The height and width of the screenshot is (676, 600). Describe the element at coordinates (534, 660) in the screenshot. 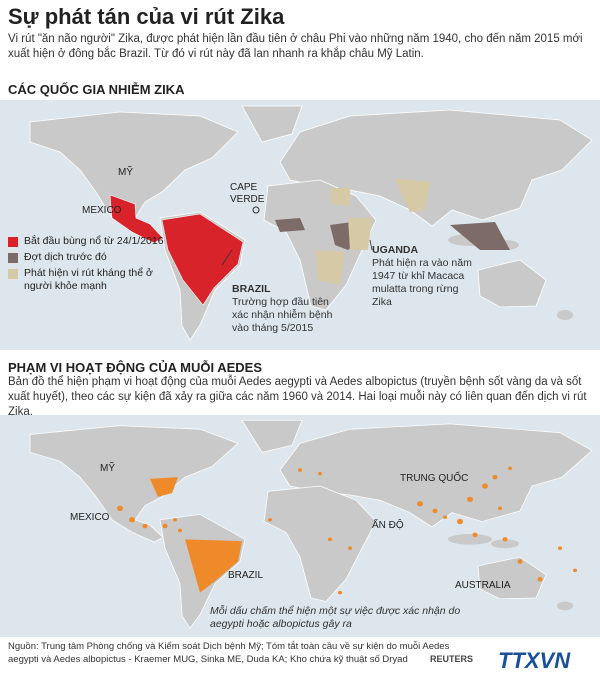

I see `logo: TTXVN` at that location.